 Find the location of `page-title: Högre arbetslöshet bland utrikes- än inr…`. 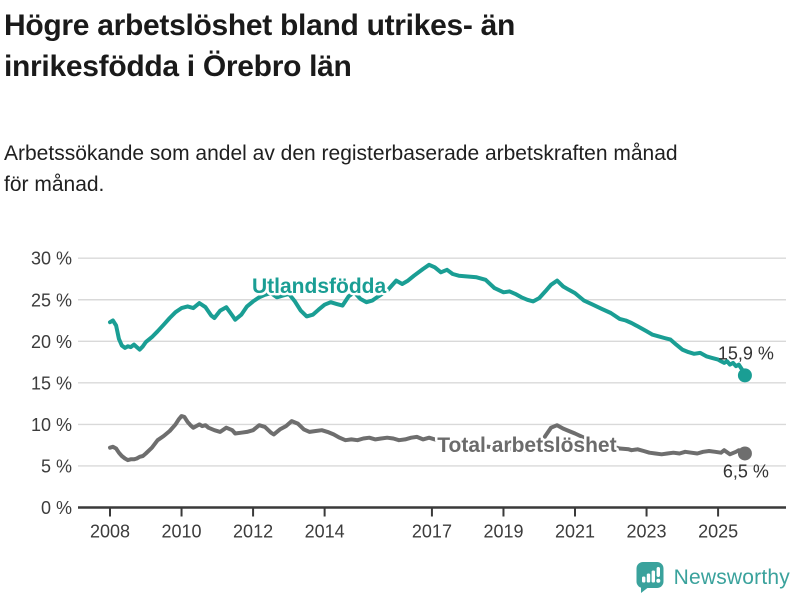

page-title: Högre arbetslöshet bland utrikes- än inr… is located at coordinates (374, 46).